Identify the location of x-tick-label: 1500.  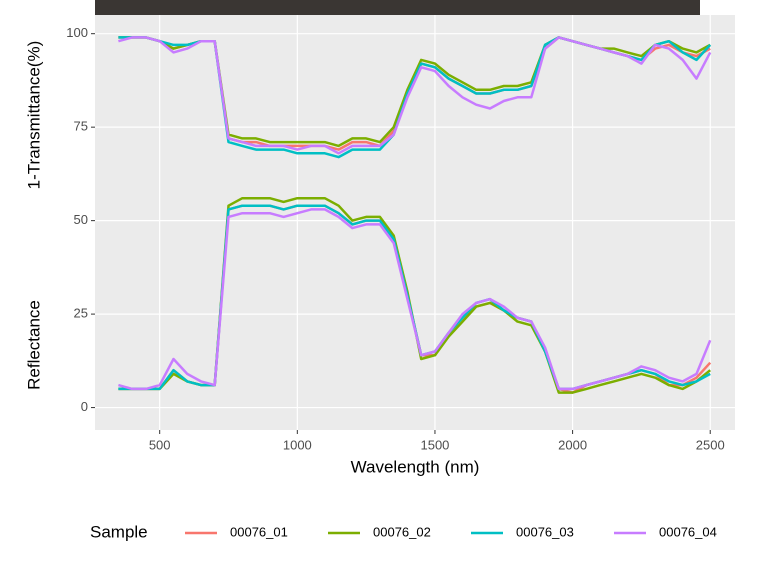
(434, 444).